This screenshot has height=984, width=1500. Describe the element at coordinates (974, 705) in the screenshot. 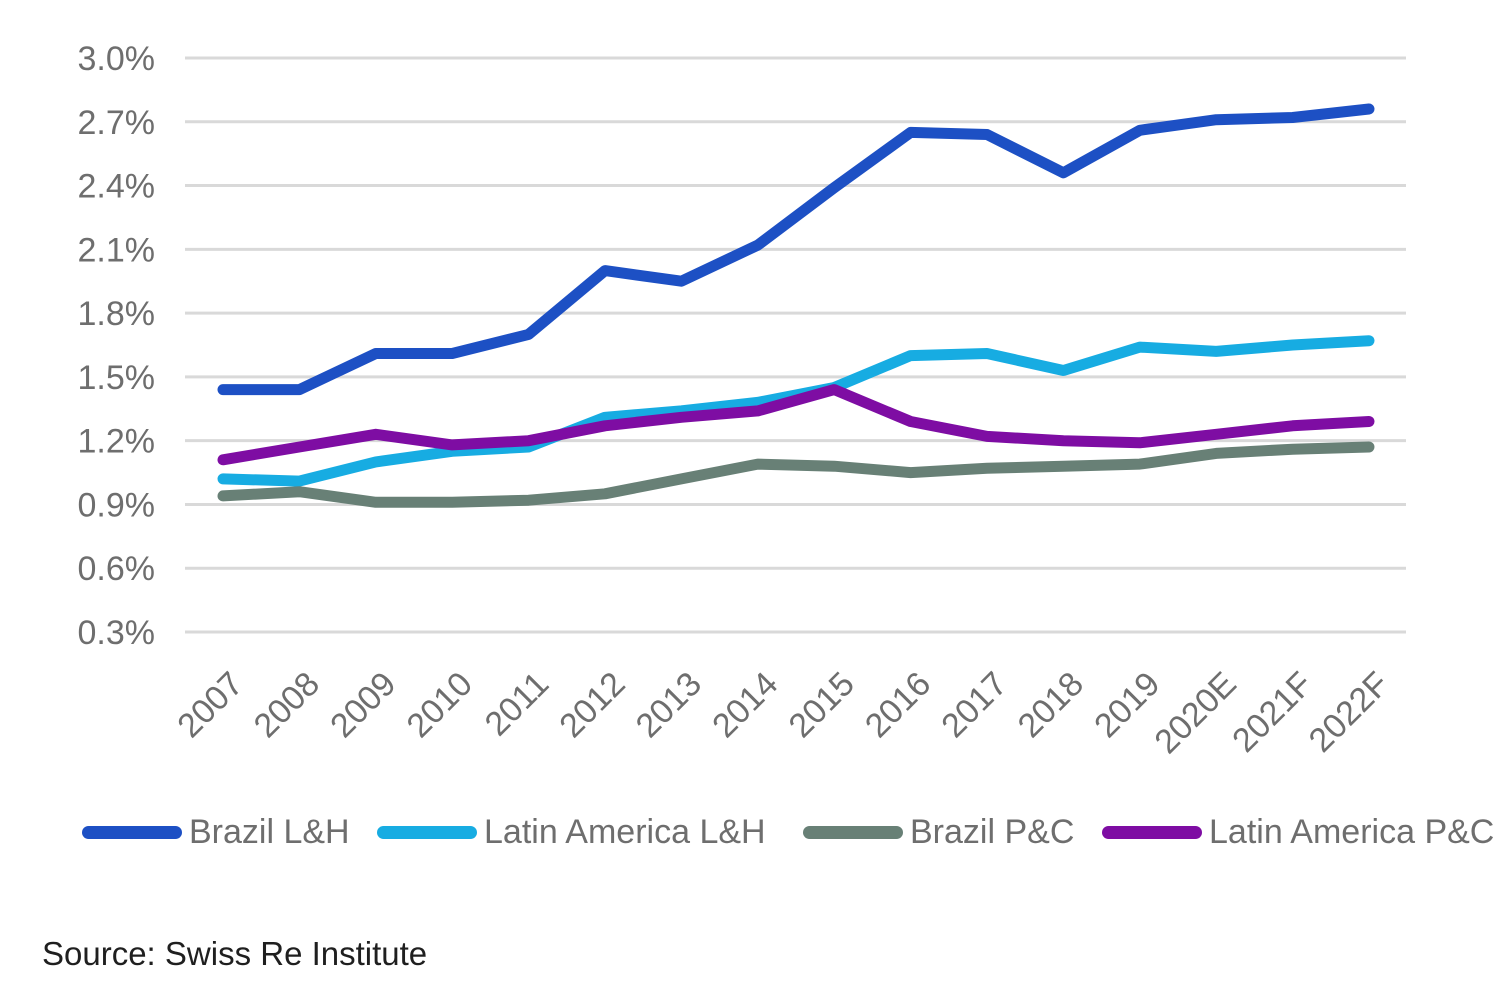

I see `x-tick-label: 2017` at that location.